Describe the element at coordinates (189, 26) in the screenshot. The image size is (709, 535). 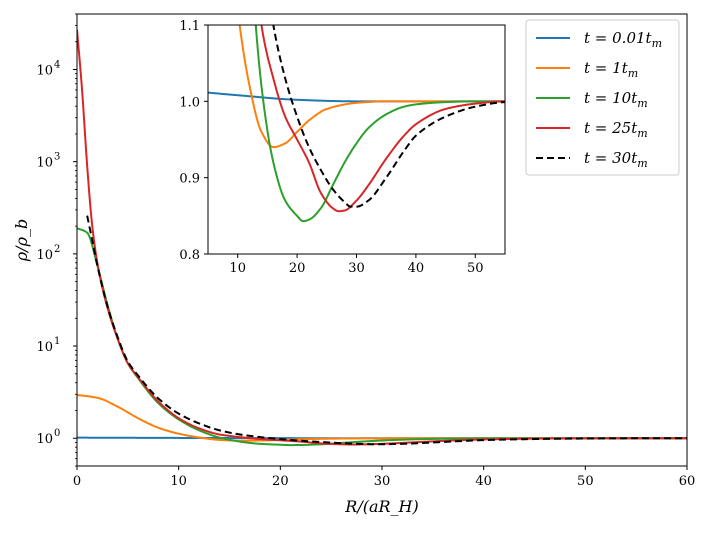
I see `inset-y-tick-label: 1.1` at that location.